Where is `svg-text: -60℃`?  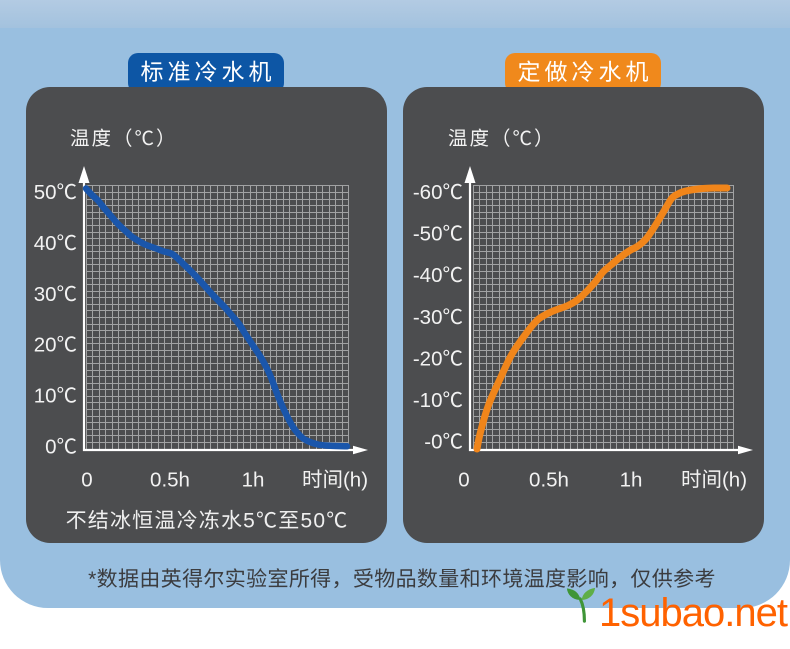 svg-text: -60℃ is located at coordinates (438, 192).